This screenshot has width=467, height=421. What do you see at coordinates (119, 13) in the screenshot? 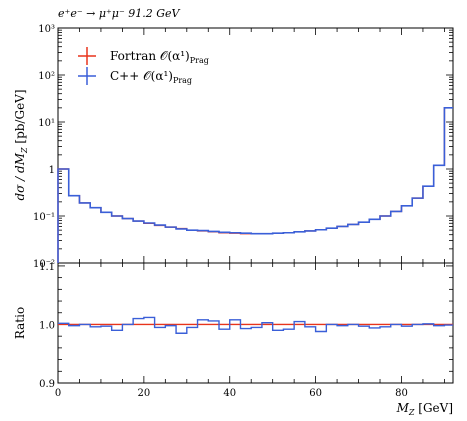
I see `chart-title: e⁺e⁻ → μ⁺μ⁻ 91.2 GeV` at bounding box center [119, 13].